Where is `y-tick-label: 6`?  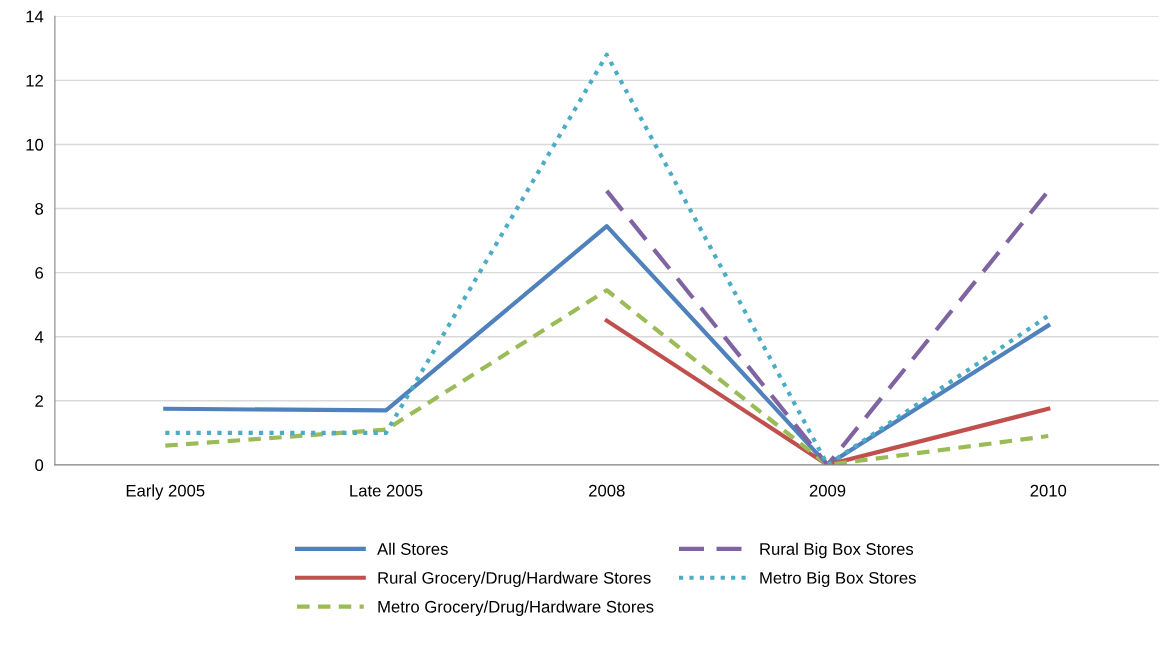
y-tick-label: 6 is located at coordinates (39, 273).